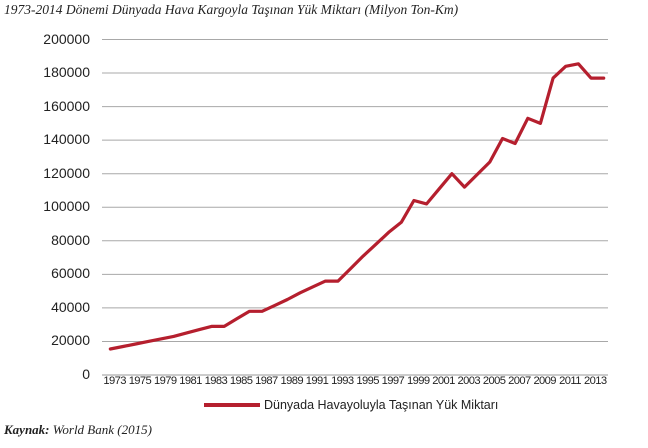 This screenshot has width=648, height=448. What do you see at coordinates (494, 381) in the screenshot?
I see `x-tick-label: 2005` at bounding box center [494, 381].